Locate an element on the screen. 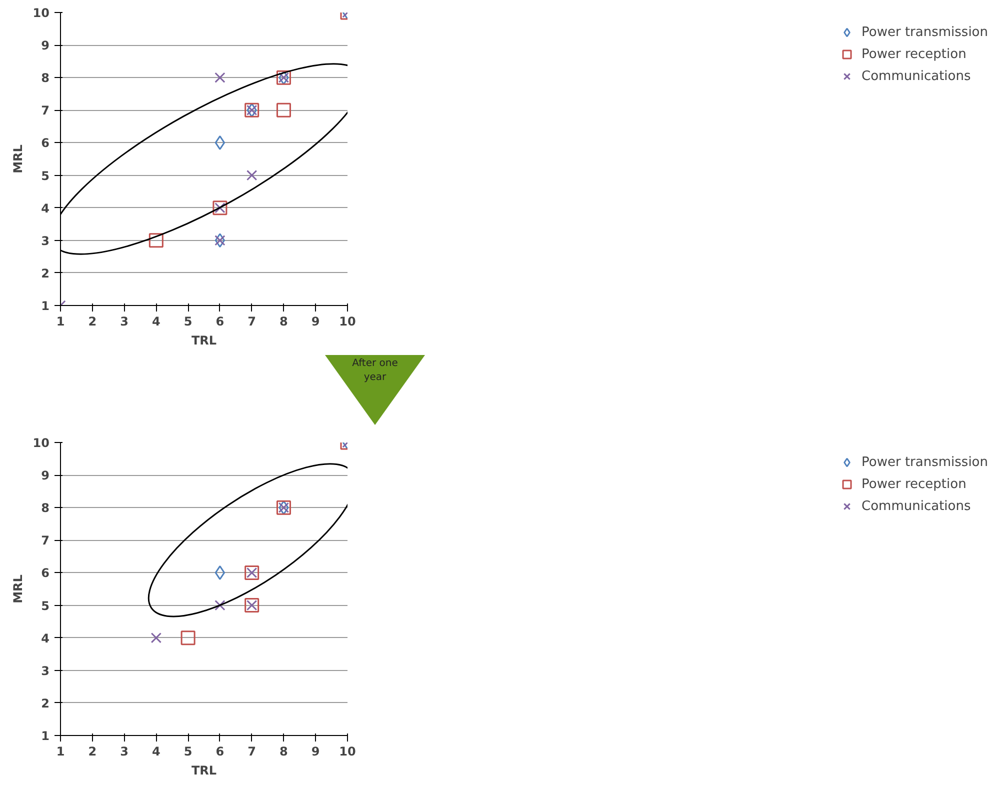 The width and height of the screenshot is (998, 787). text: After one year is located at coordinates (375, 371).